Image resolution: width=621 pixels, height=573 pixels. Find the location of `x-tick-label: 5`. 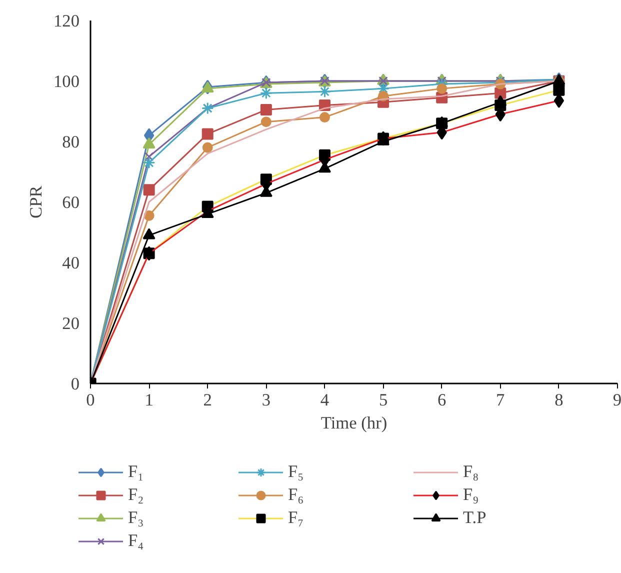

x-tick-label: 5 is located at coordinates (383, 400).